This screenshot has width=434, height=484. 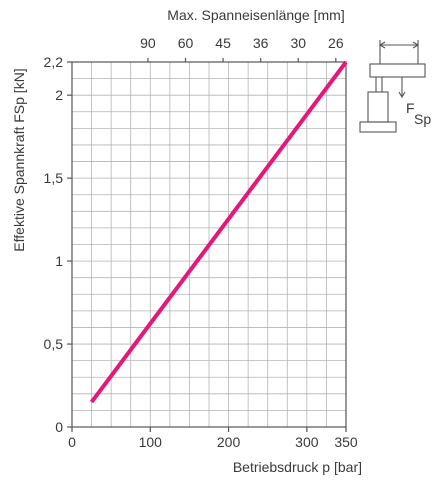 What do you see at coordinates (151, 442) in the screenshot?
I see `x-tick-label: 100` at bounding box center [151, 442].